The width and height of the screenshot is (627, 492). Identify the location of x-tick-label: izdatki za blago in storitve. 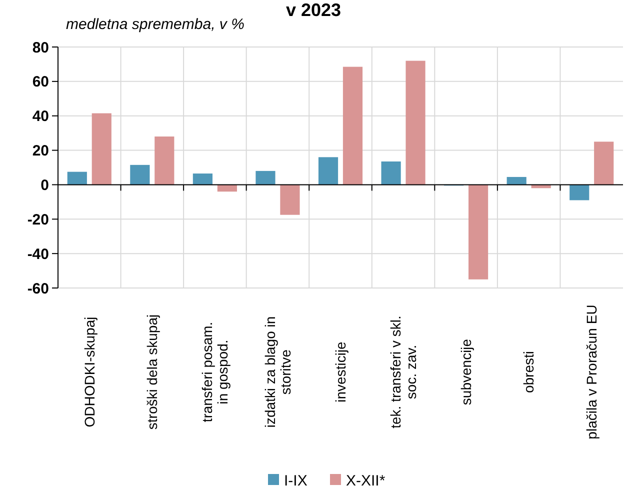
(278, 372).